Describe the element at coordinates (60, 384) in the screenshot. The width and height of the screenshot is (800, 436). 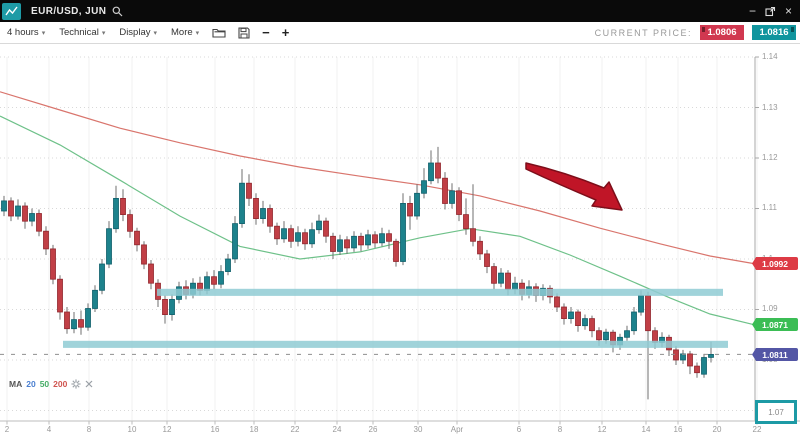
I see `ma-period-200: 200` at that location.